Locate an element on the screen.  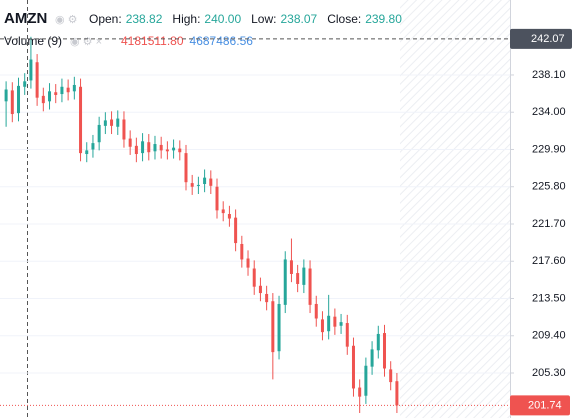
y-tick-label: 213.50 is located at coordinates (549, 298).